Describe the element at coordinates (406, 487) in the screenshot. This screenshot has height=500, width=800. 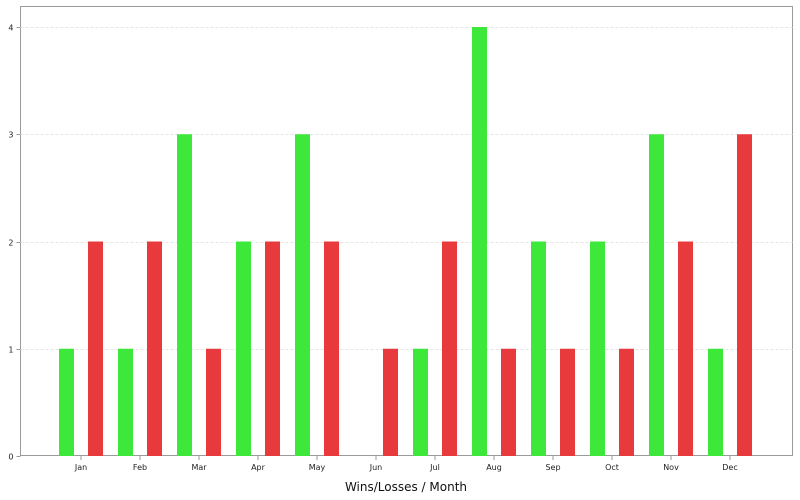
I see `x-axis-title: Wins/Losses / Month` at that location.